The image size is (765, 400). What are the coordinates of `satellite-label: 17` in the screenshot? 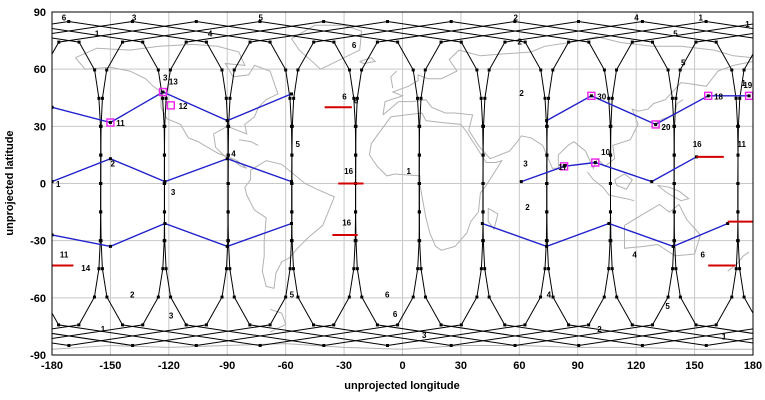 It's located at (562, 167).